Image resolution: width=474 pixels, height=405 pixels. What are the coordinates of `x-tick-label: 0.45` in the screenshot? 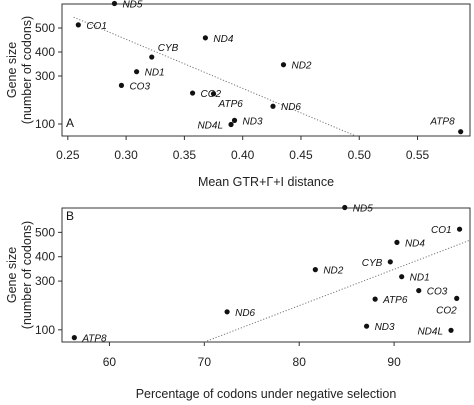 It's located at (301, 155).